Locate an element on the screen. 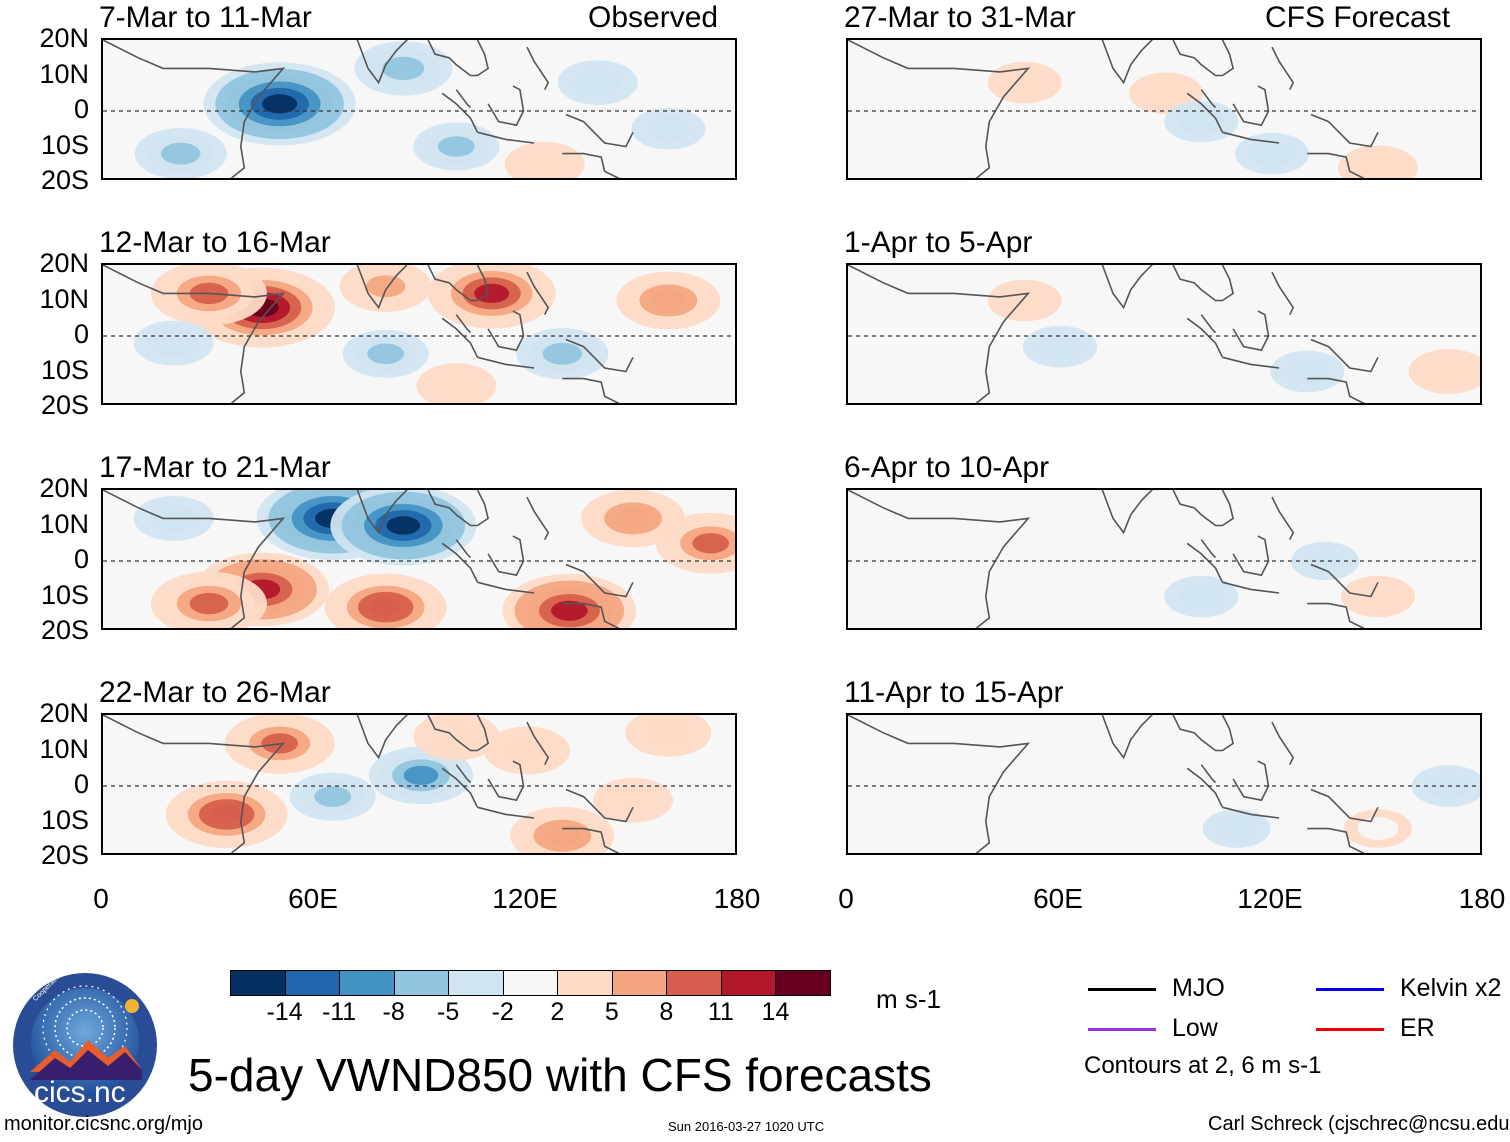 Image resolution: width=1510 pixels, height=1142 pixels. panel-title: 22-Mar to 26-Mar is located at coordinates (215, 692).